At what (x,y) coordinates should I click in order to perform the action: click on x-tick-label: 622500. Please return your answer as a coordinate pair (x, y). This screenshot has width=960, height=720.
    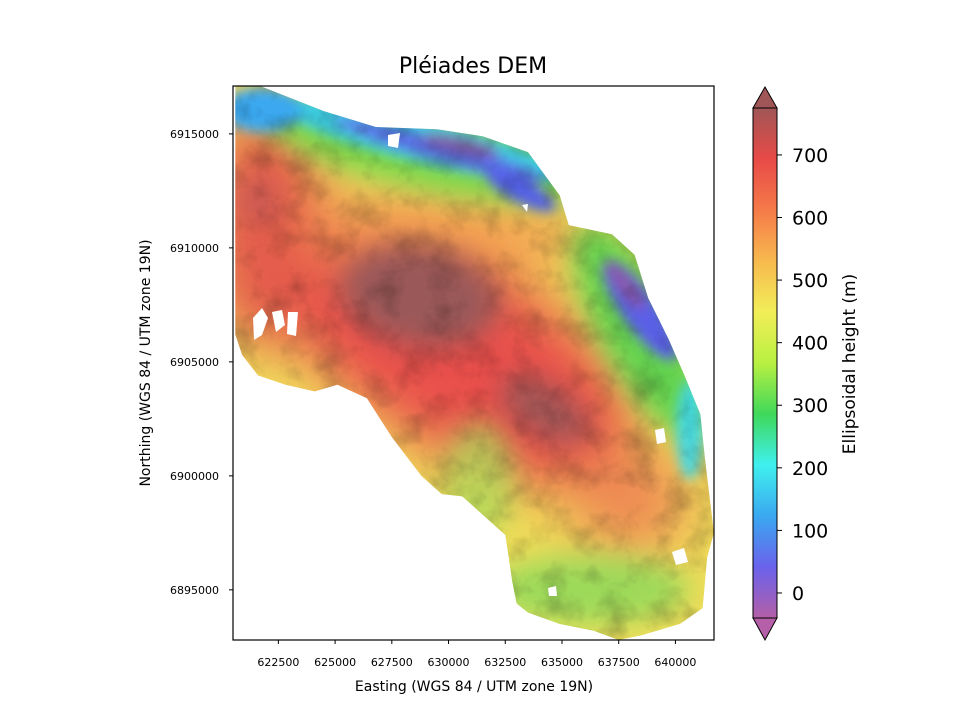
    Looking at the image, I should click on (278, 662).